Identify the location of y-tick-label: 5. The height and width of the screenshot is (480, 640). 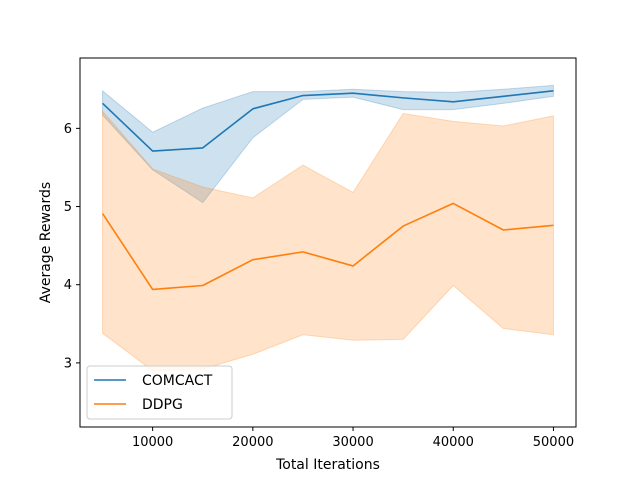
(68, 207).